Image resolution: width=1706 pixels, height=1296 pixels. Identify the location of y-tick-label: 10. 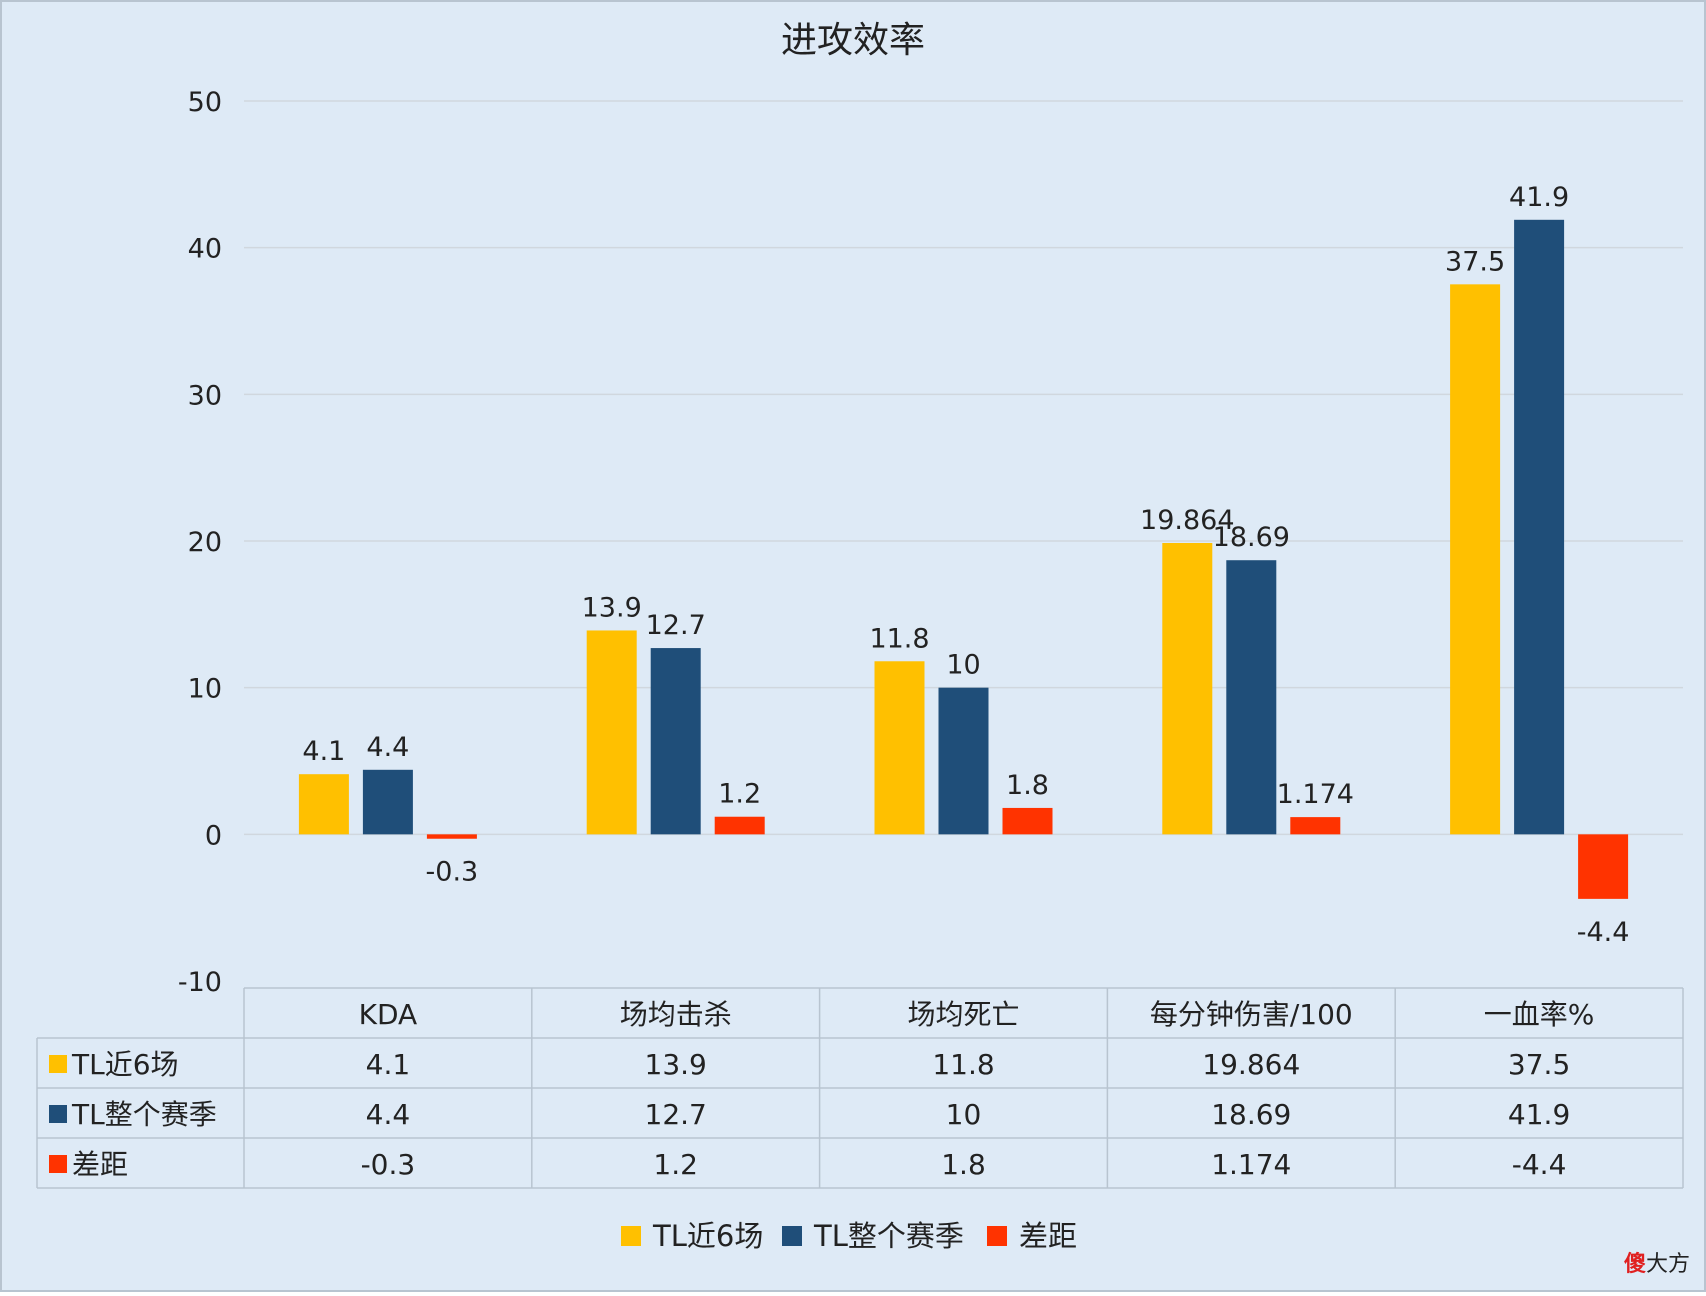
(205, 689).